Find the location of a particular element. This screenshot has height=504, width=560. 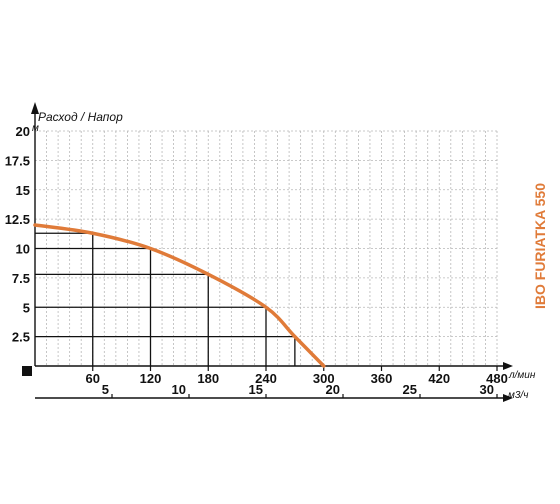

y-axis-tick-label: 2.5 is located at coordinates (21, 337).